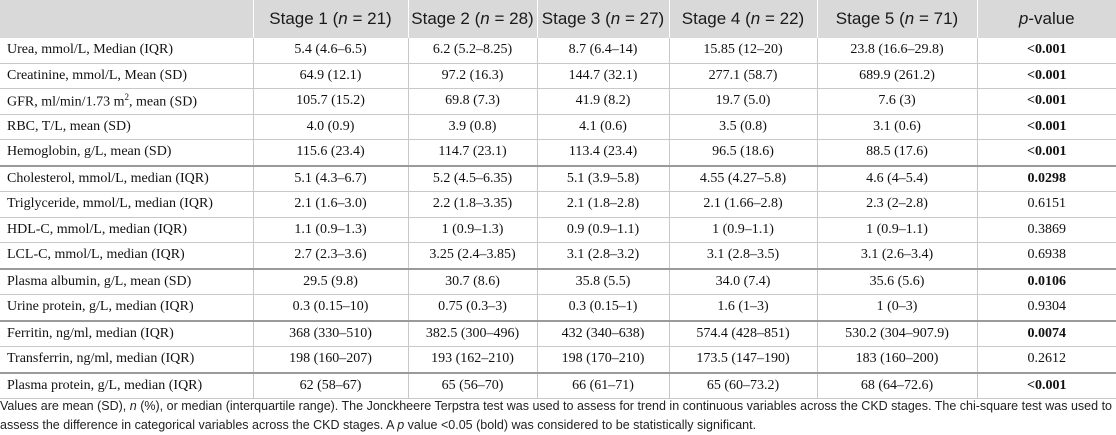 Image resolution: width=1116 pixels, height=435 pixels. I want to click on header-text: = 21), so click(369, 18).